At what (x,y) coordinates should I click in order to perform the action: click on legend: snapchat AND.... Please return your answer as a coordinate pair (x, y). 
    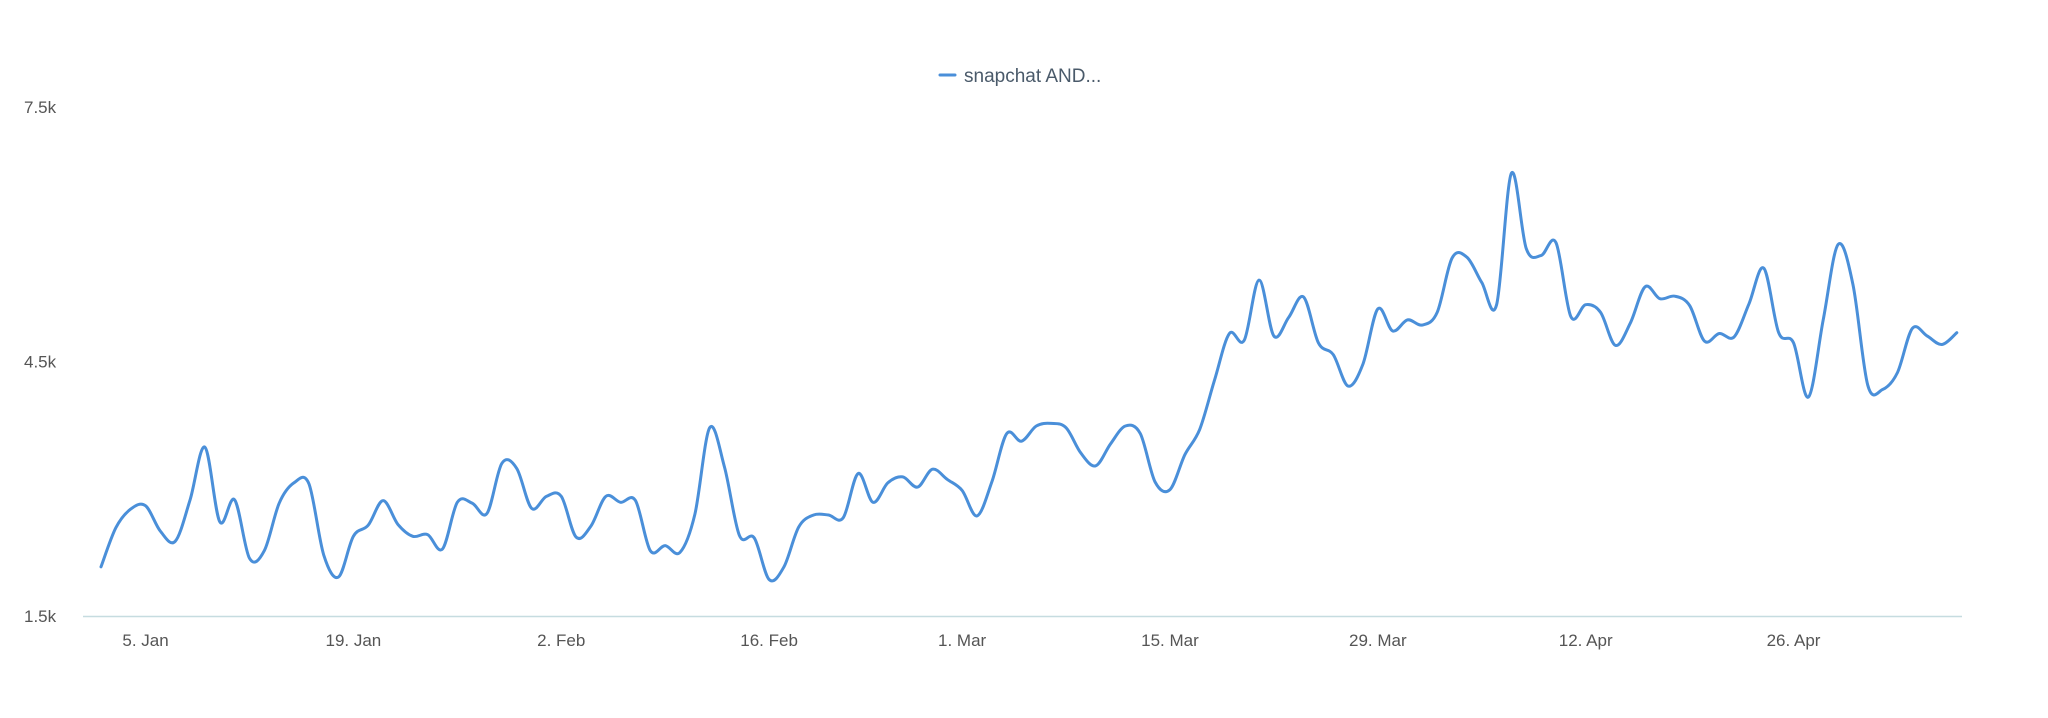
    Looking at the image, I should click on (1019, 76).